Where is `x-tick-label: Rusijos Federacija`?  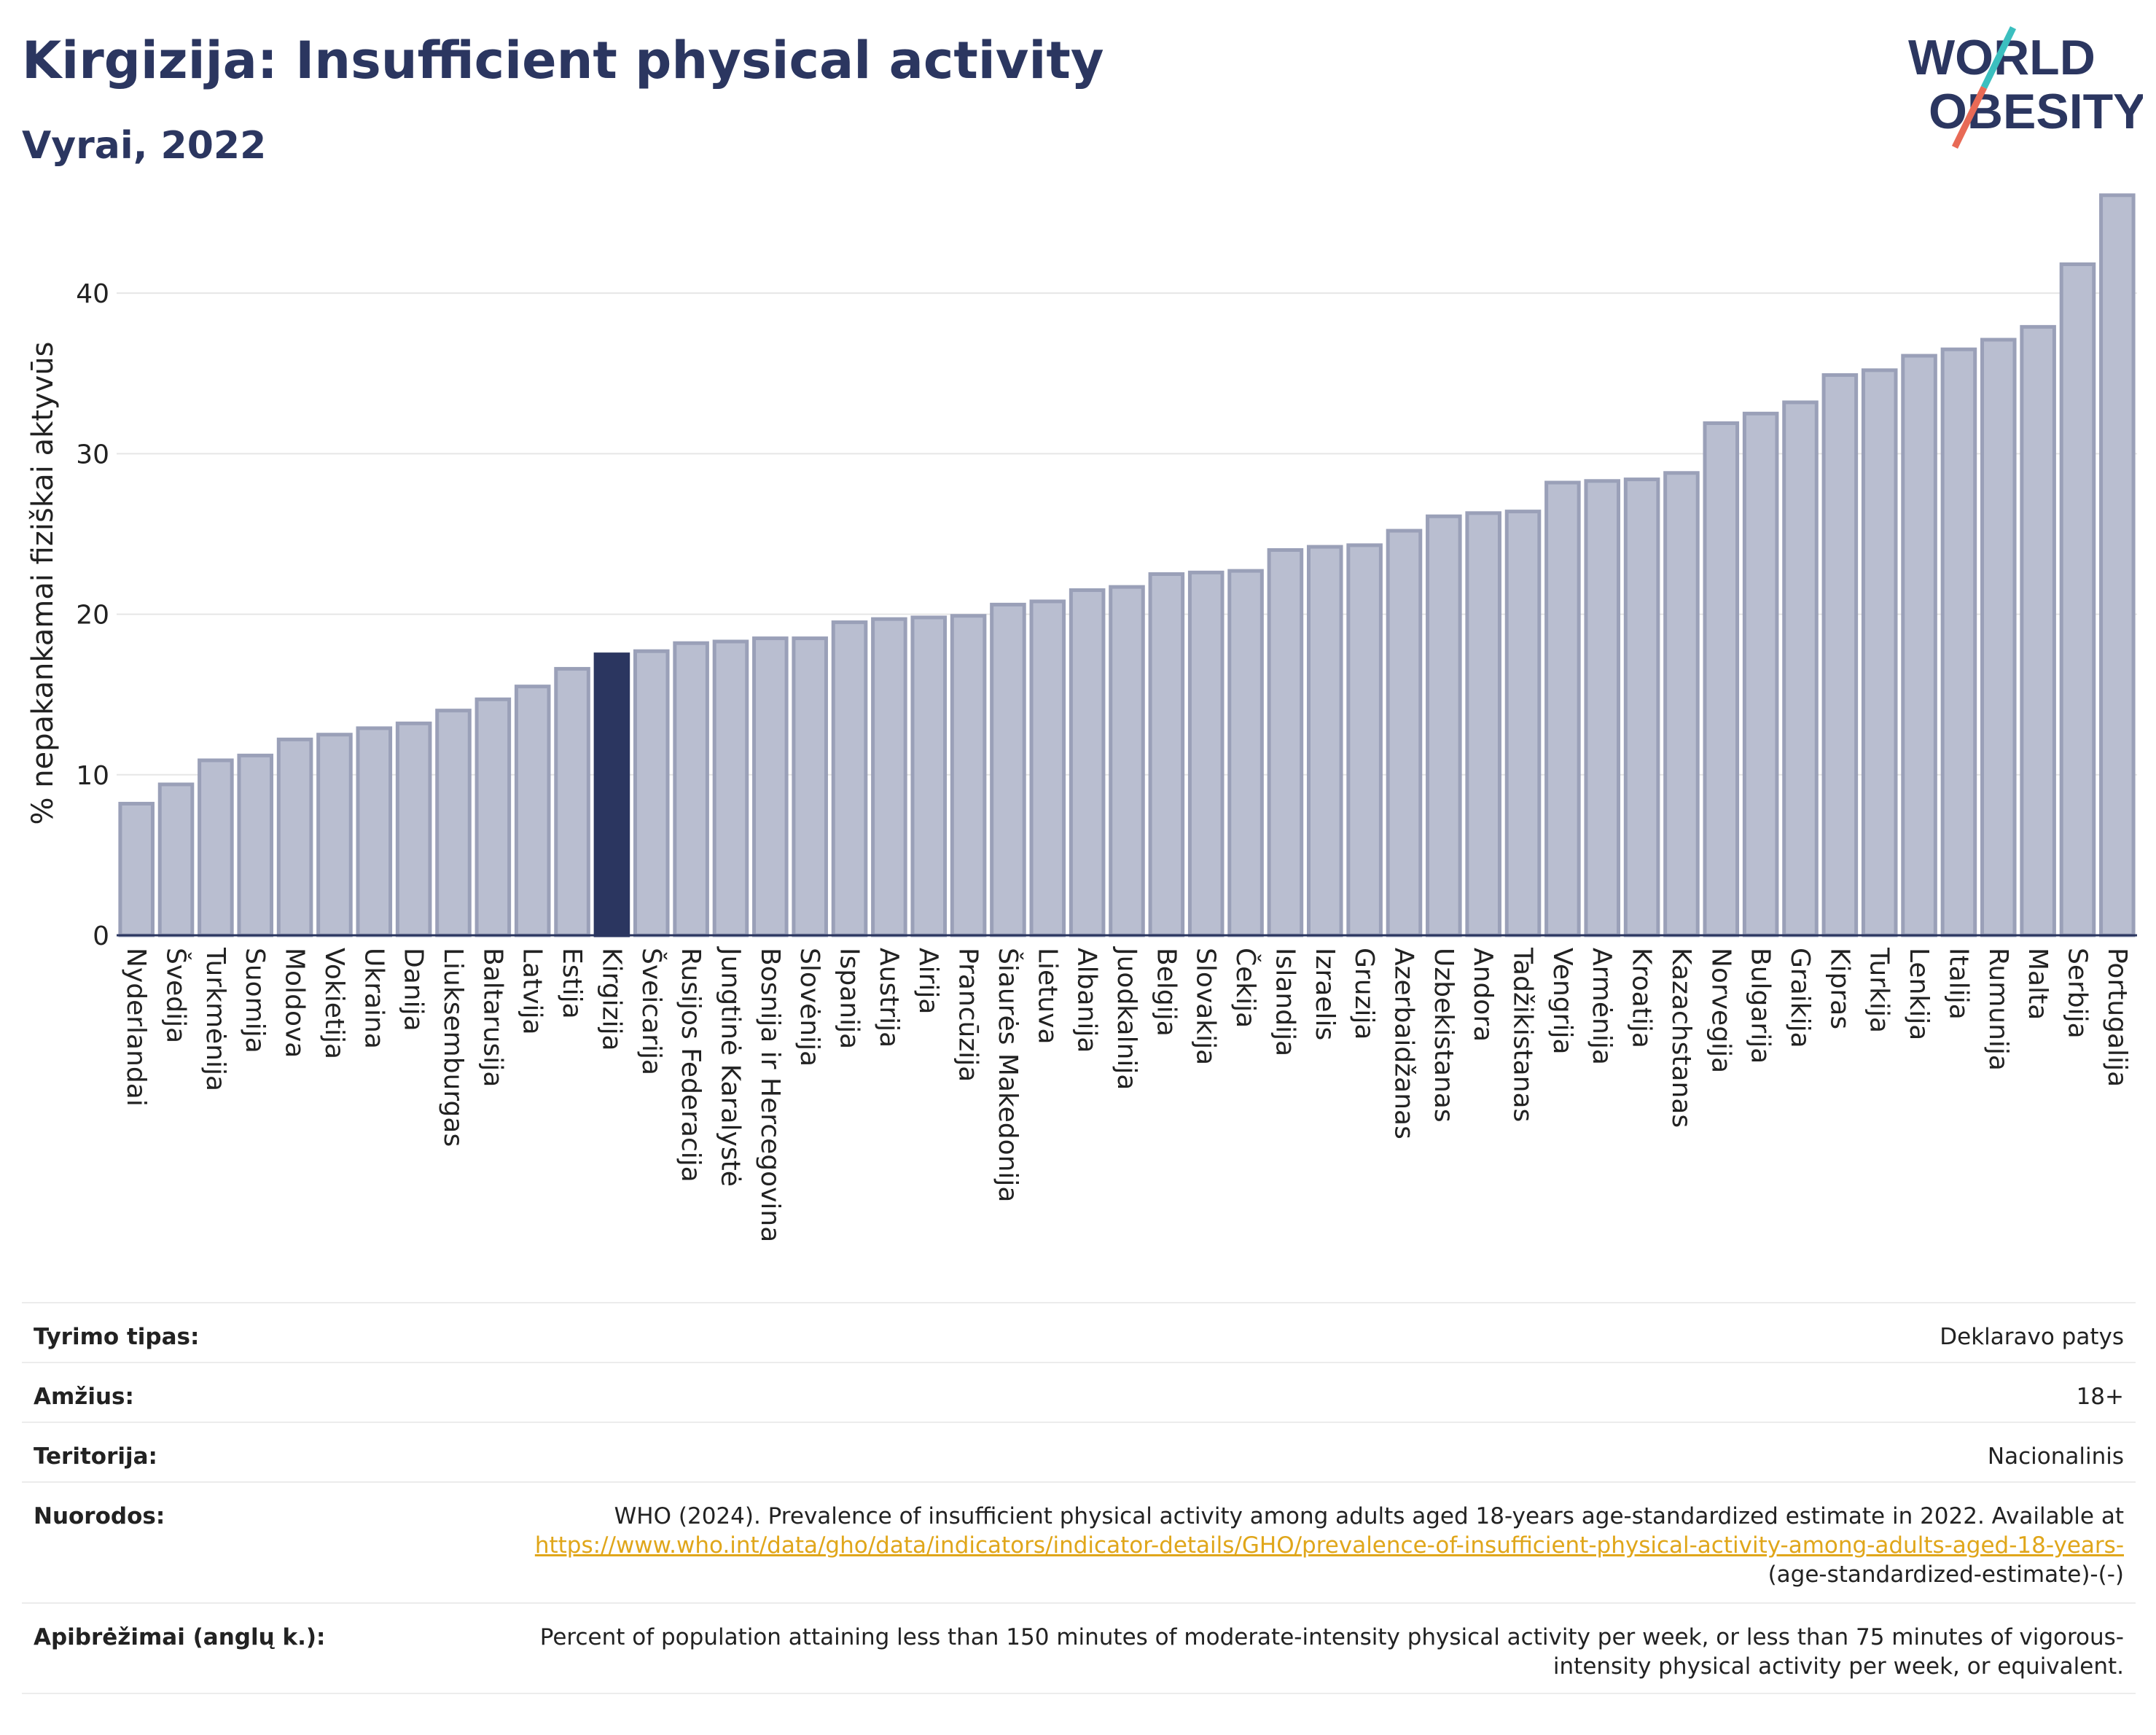 x-tick-label: Rusijos Federacija is located at coordinates (691, 1065).